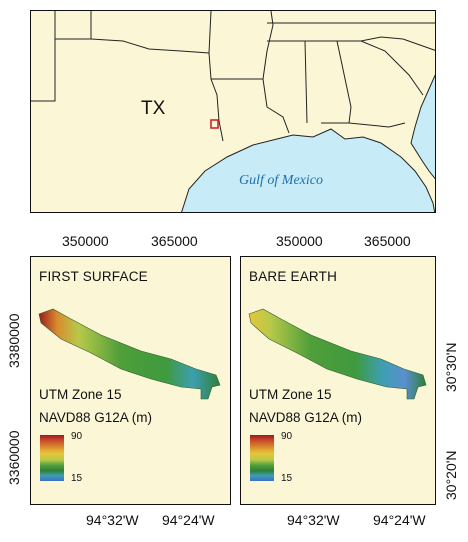  Describe the element at coordinates (299, 241) in the screenshot. I see `p2-top-tick-1: 350000` at that location.